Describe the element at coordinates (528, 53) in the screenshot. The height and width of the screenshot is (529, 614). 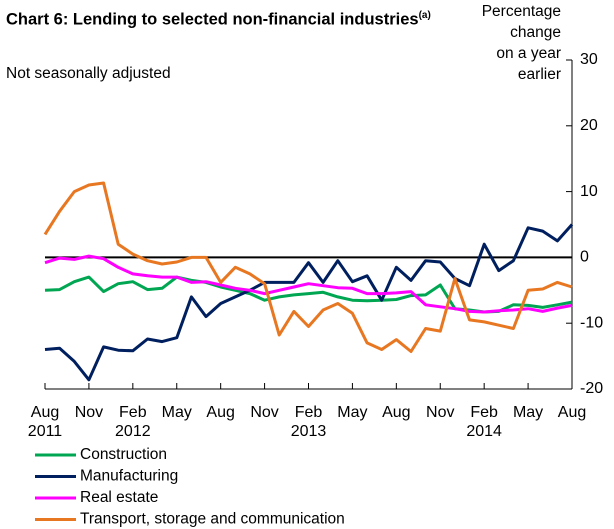
I see `y-axis-label: on a year` at that location.